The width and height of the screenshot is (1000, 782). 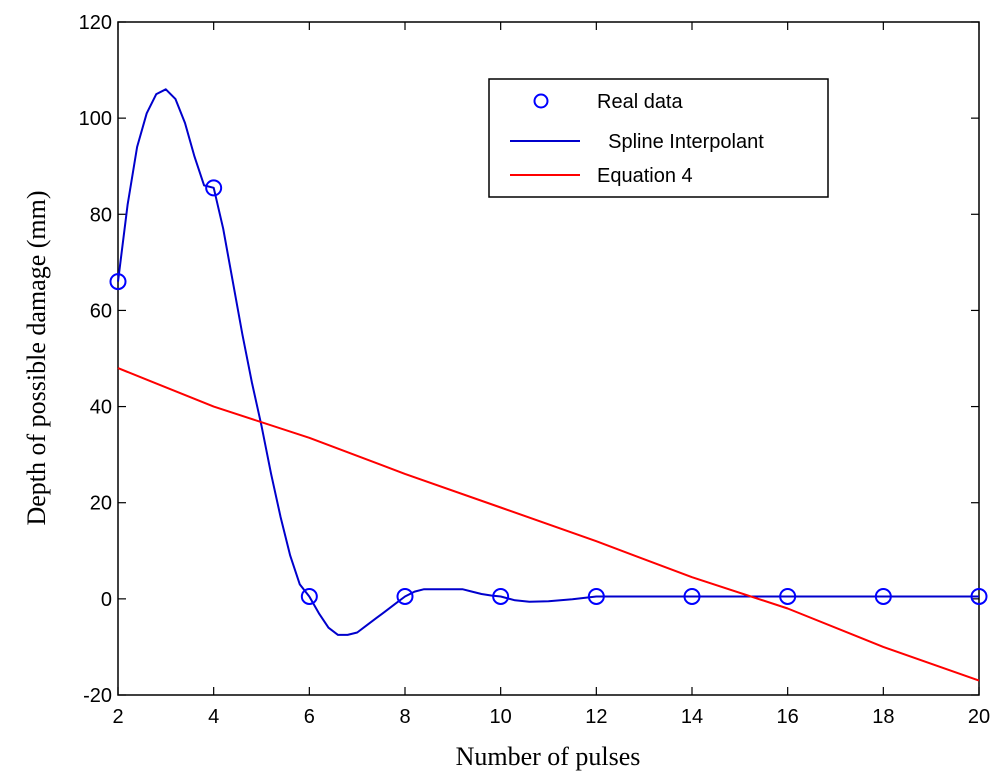 What do you see at coordinates (640, 102) in the screenshot?
I see `legend-label-real-data: Real data` at bounding box center [640, 102].